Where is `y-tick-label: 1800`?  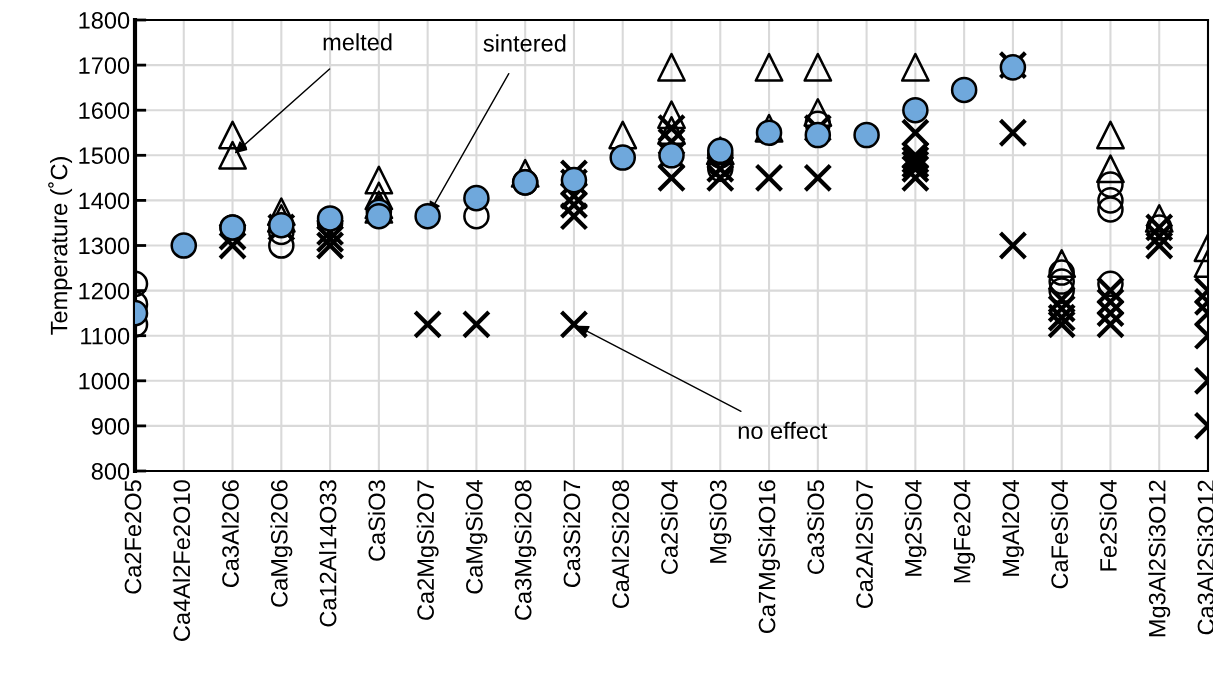
y-tick-label: 1800 is located at coordinates (104, 20).